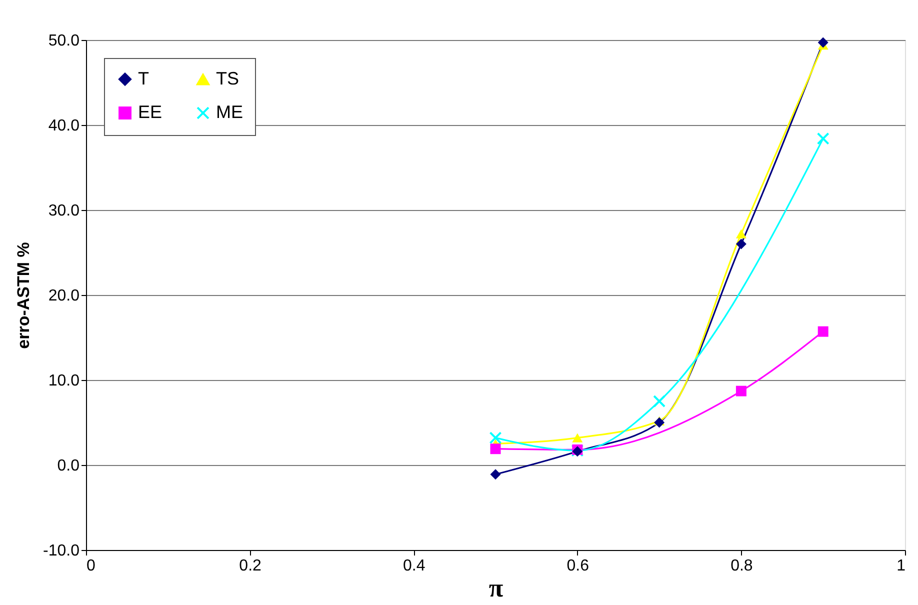 The width and height of the screenshot is (918, 605). What do you see at coordinates (64, 41) in the screenshot?
I see `y-tick-label: 50.0` at bounding box center [64, 41].